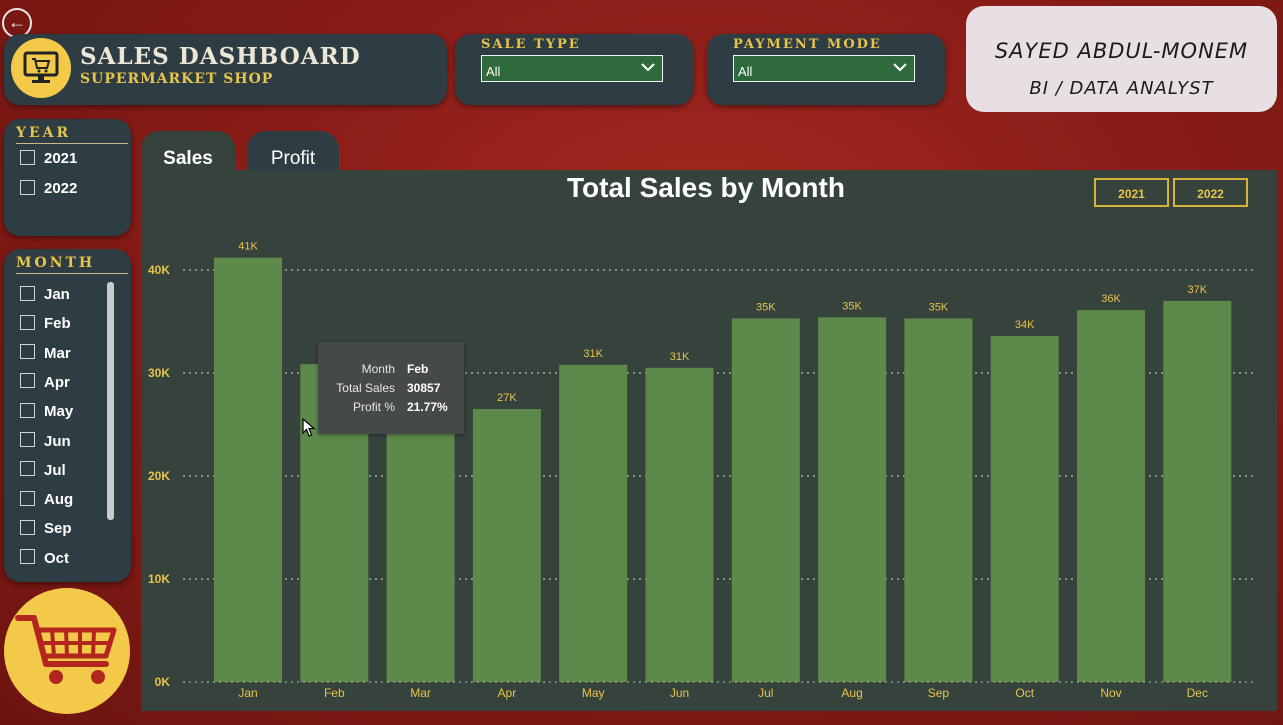 The height and width of the screenshot is (725, 1283). I want to click on year-button-2021: 2021, so click(1131, 192).